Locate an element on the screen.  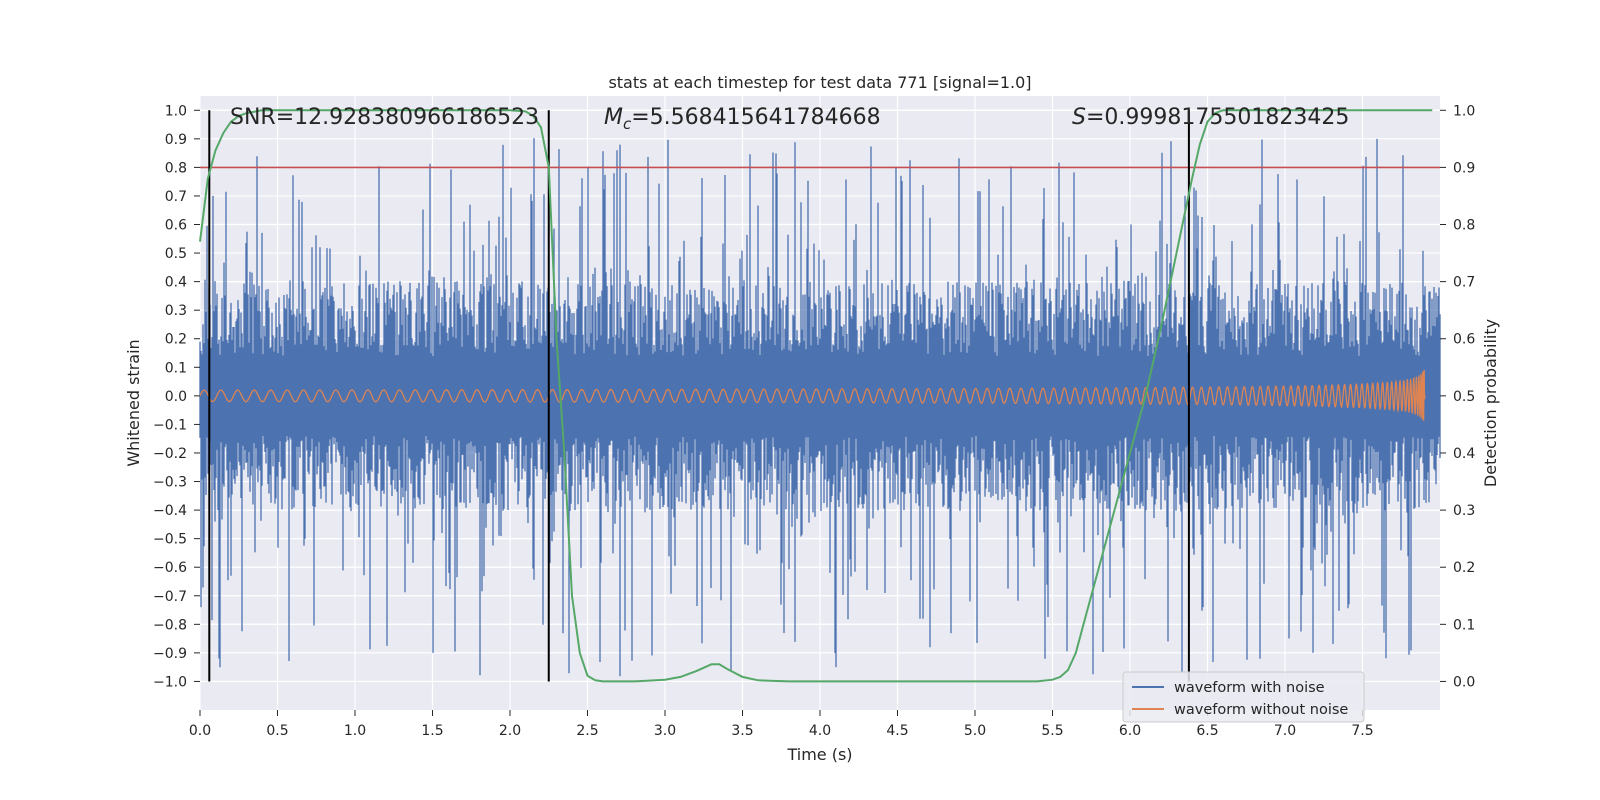
x-axis-label: Time (s) is located at coordinates (819, 754).